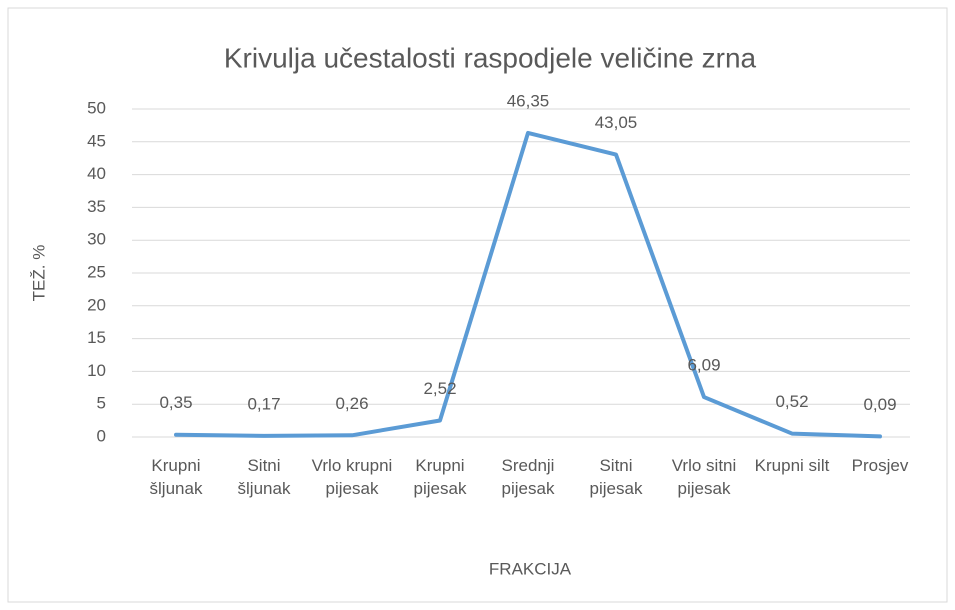 The height and width of the screenshot is (610, 955). I want to click on x-tick-label: Srednji pijesak, so click(528, 477).